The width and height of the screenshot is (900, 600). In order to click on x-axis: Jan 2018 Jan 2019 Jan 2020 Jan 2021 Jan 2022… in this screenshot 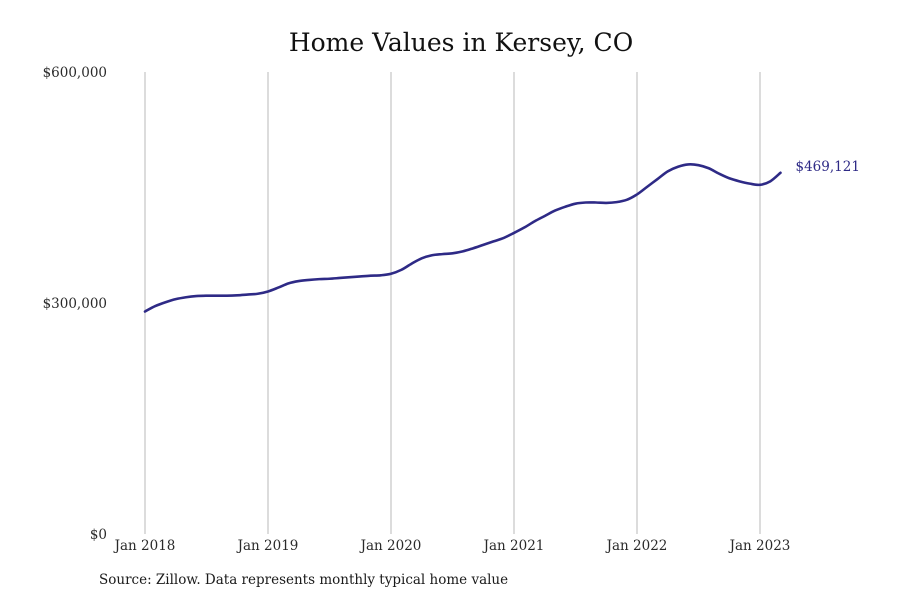, I will do `click(452, 546)`.